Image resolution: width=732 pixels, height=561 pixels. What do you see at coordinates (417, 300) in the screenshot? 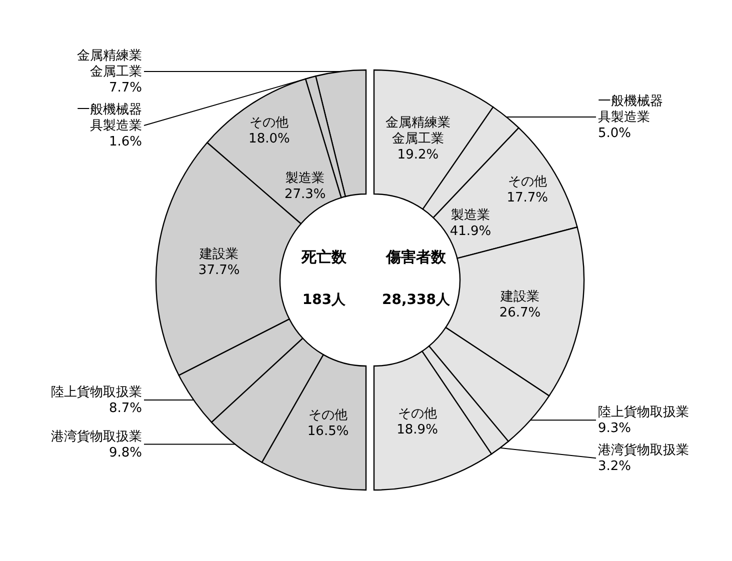
I see `text: 28,338人` at bounding box center [417, 300].